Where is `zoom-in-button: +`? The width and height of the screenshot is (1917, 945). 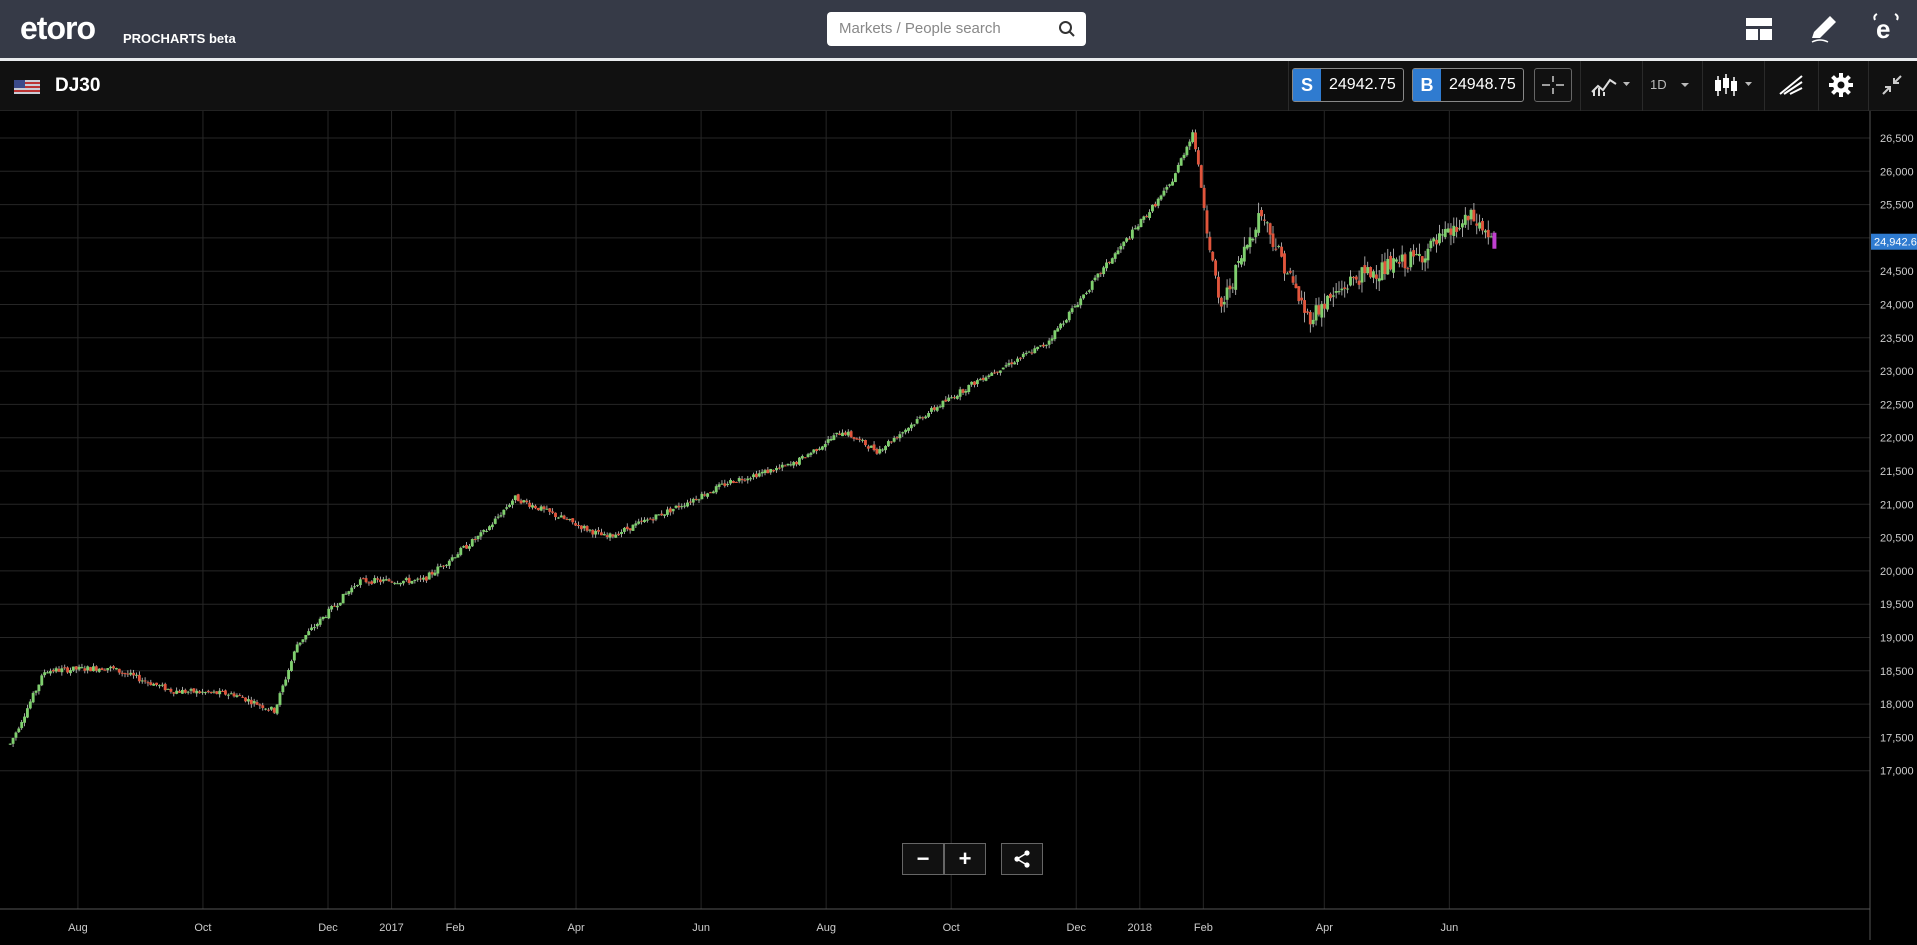
zoom-in-button: + is located at coordinates (965, 859).